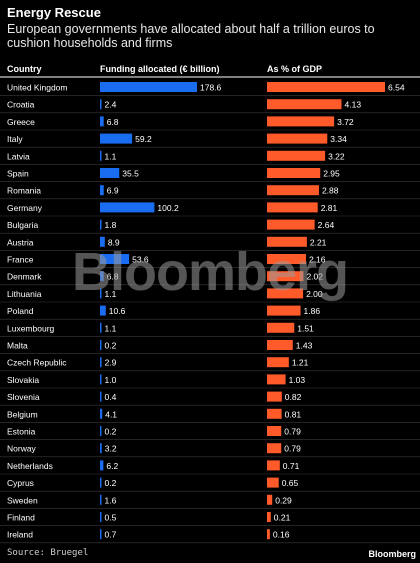  What do you see at coordinates (291, 466) in the screenshot?
I see `gdp-value-label: 0.71` at bounding box center [291, 466].